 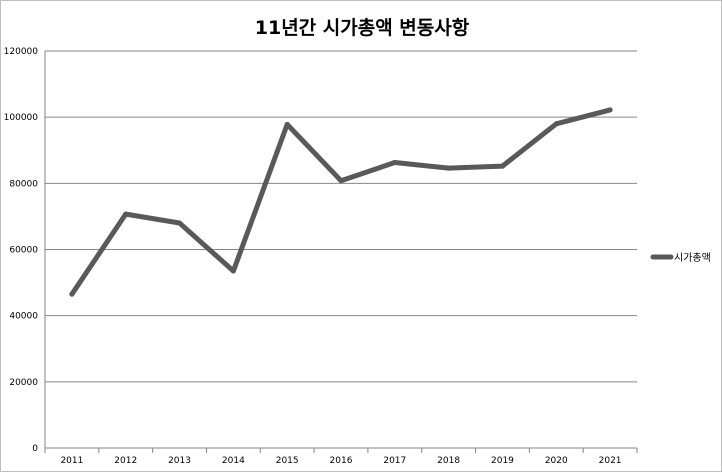 What do you see at coordinates (610, 461) in the screenshot?
I see `x-tick-label: 2021` at bounding box center [610, 461].